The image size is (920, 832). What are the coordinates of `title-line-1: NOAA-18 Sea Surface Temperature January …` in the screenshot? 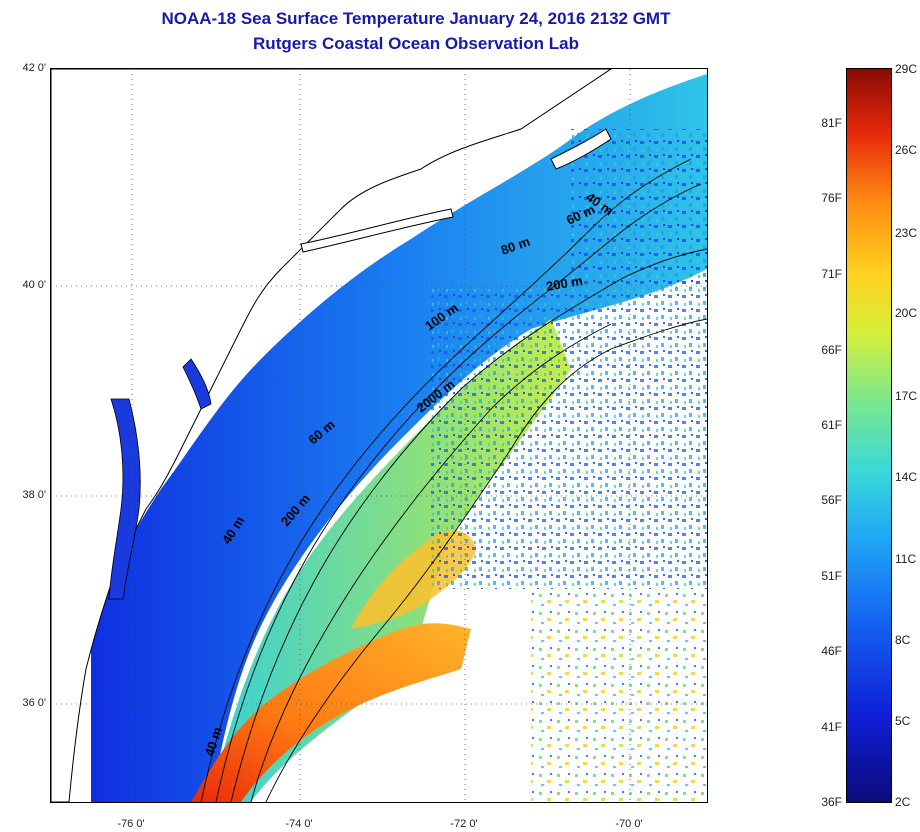 It's located at (416, 18).